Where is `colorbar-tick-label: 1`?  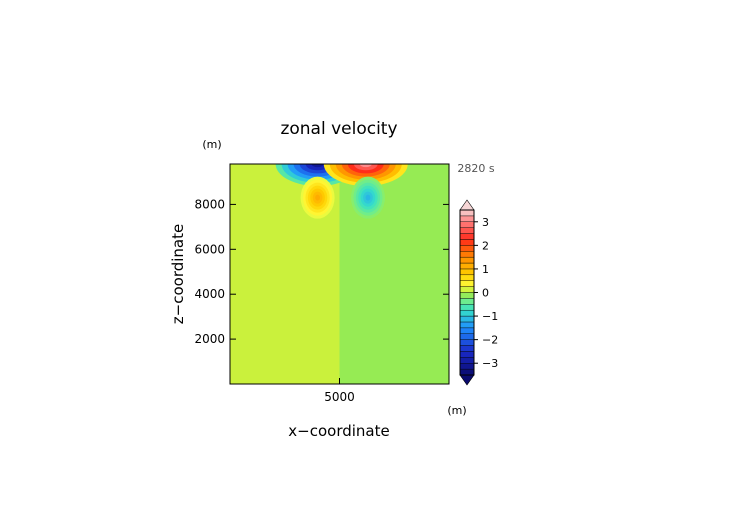 colorbar-tick-label: 1 is located at coordinates (485, 269).